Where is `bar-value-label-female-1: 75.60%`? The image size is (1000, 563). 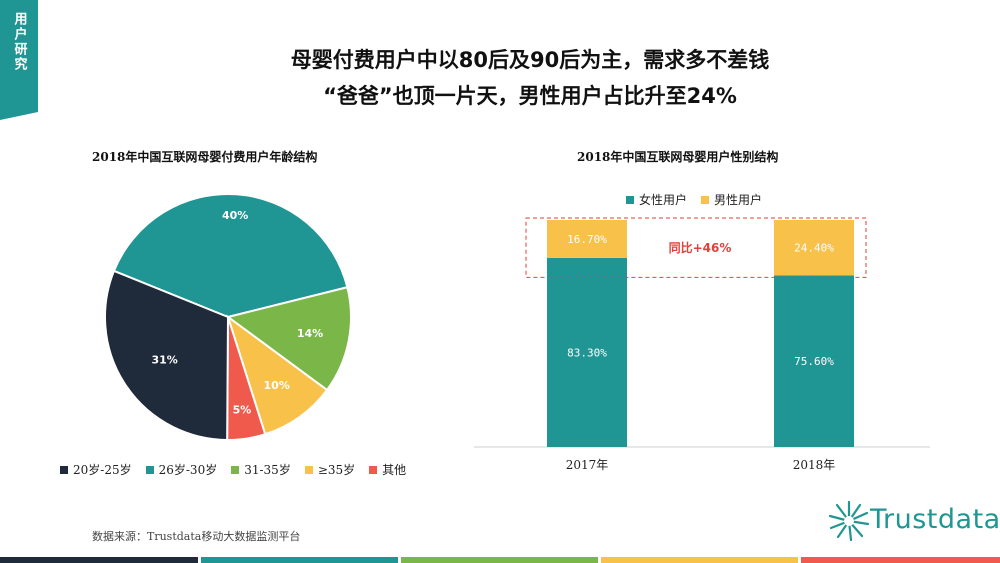 bar-value-label-female-1: 75.60% is located at coordinates (814, 361).